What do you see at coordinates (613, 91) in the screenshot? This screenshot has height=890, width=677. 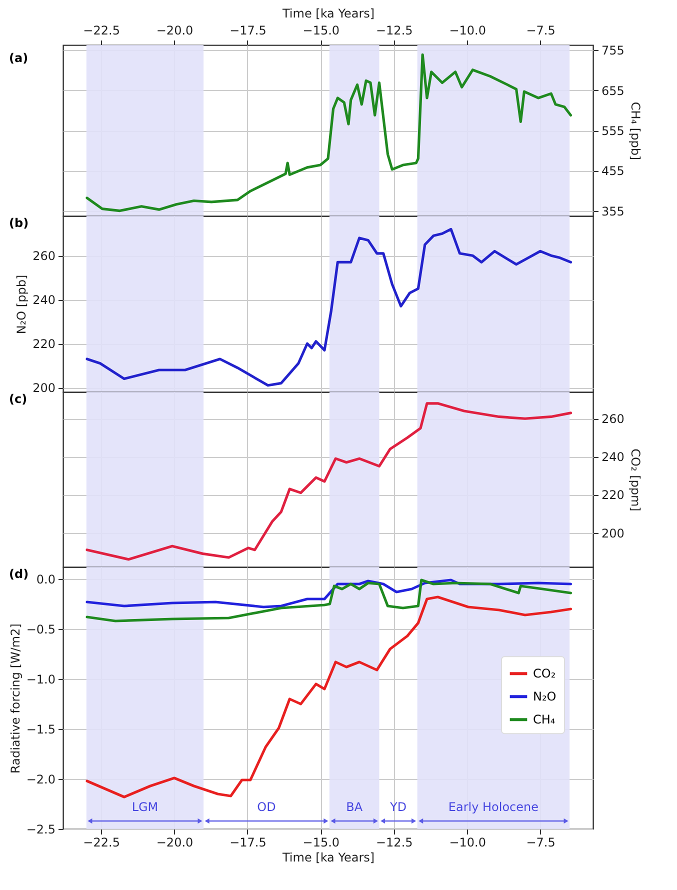 I see `y-tick-label: 655` at bounding box center [613, 91].